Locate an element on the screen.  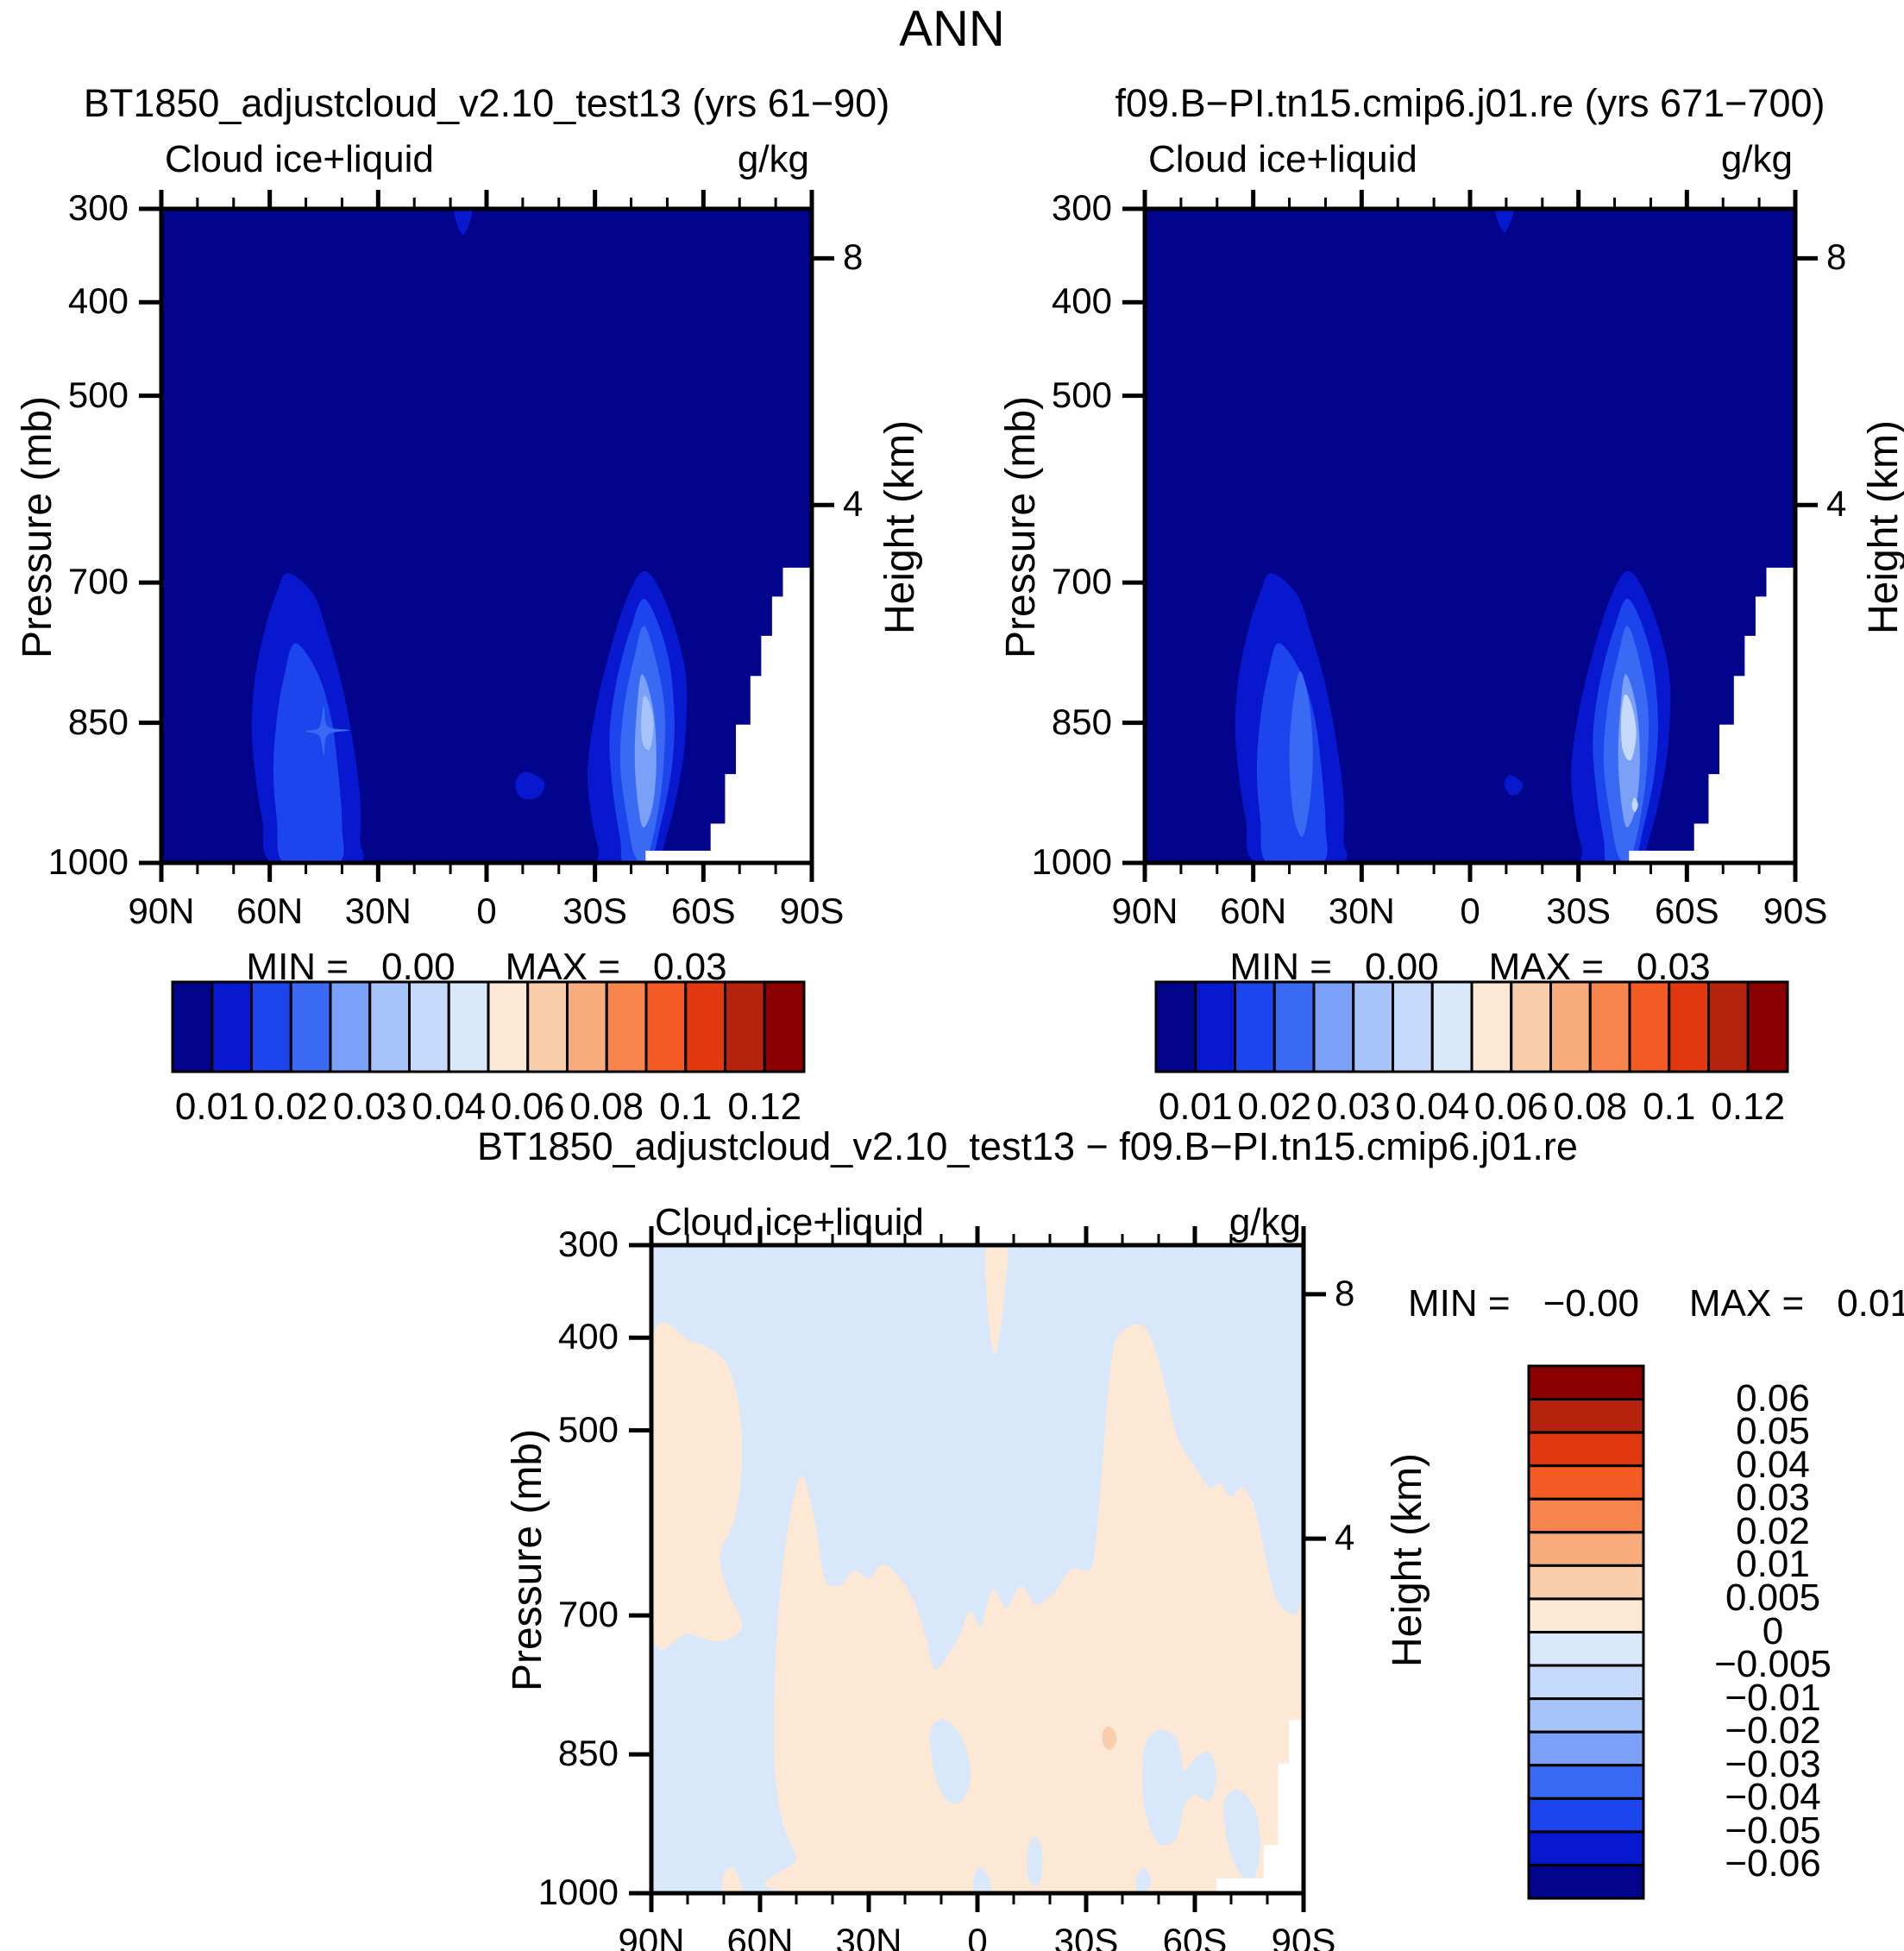
top_left-plot-area is located at coordinates (487, 536).